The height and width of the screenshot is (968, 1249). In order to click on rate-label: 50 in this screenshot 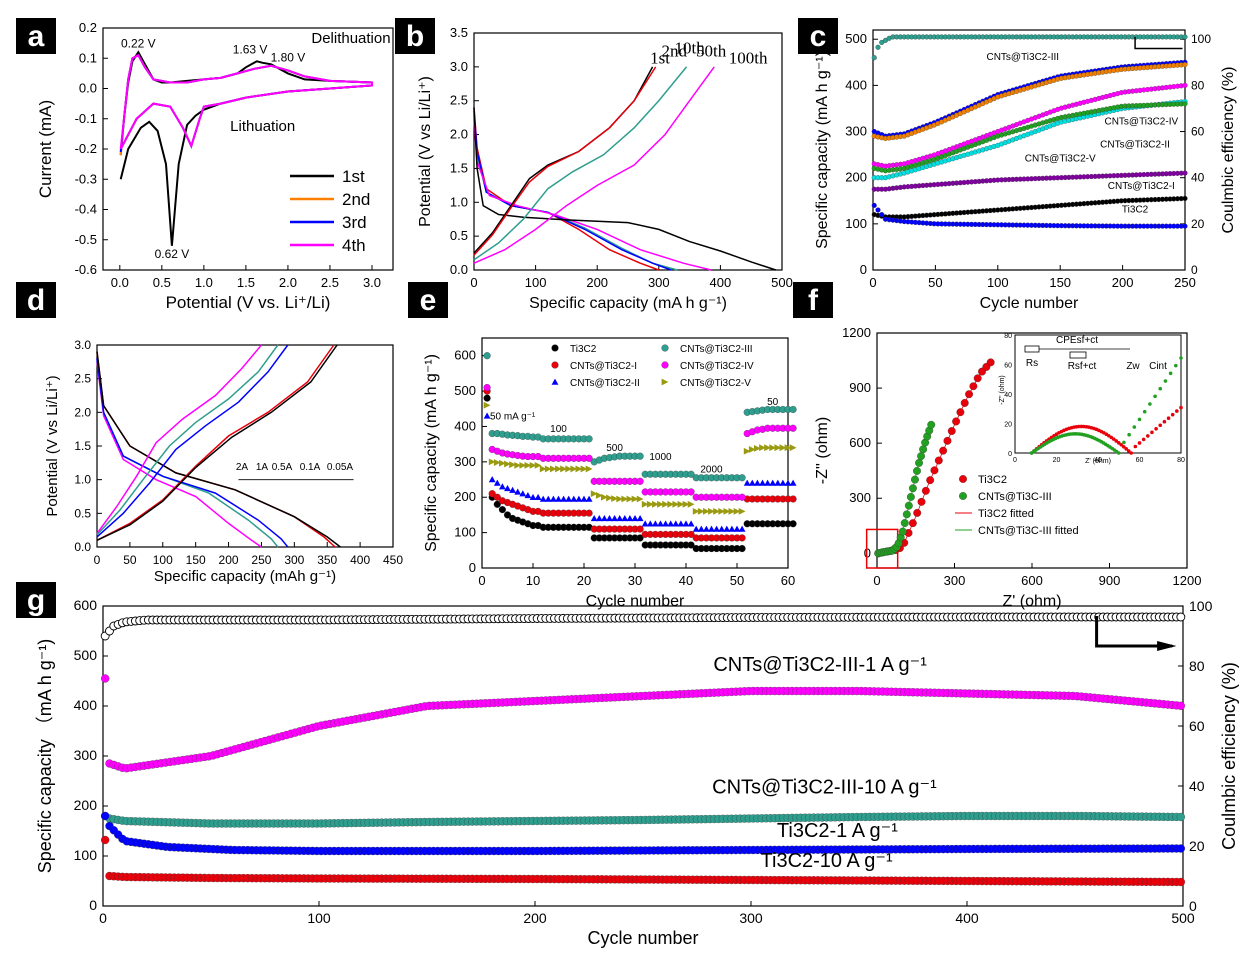, I will do `click(773, 402)`.